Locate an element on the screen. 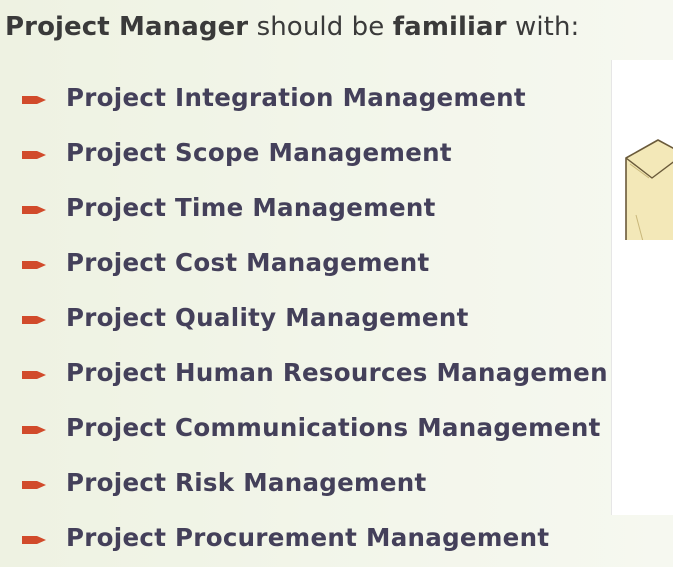 Image resolution: width=673 pixels, height=567 pixels. slide-heading: Project Manager should be familiar with: is located at coordinates (292, 27).